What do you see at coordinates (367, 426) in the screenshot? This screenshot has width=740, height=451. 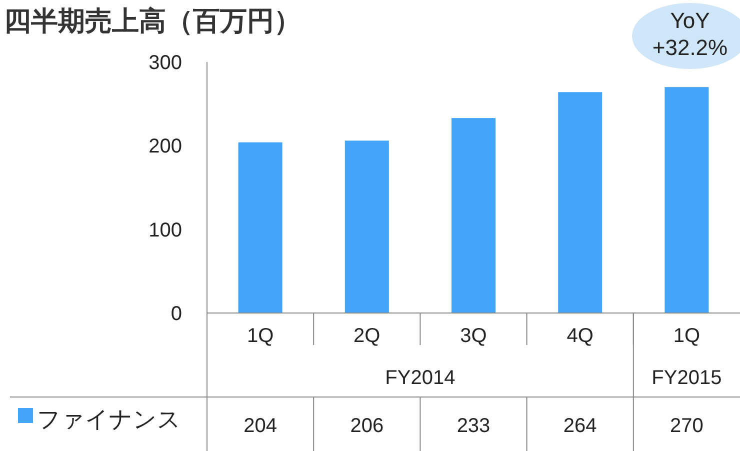 I see `data-label: 206` at bounding box center [367, 426].